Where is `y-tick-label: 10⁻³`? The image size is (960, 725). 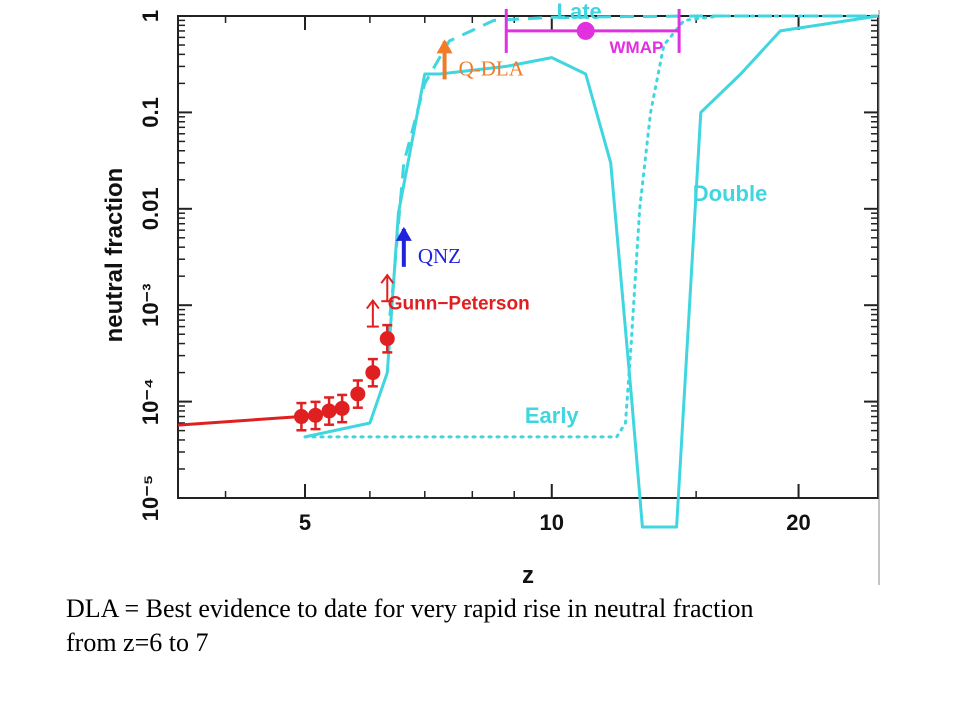 y-tick-label: 10⁻³ is located at coordinates (150, 304).